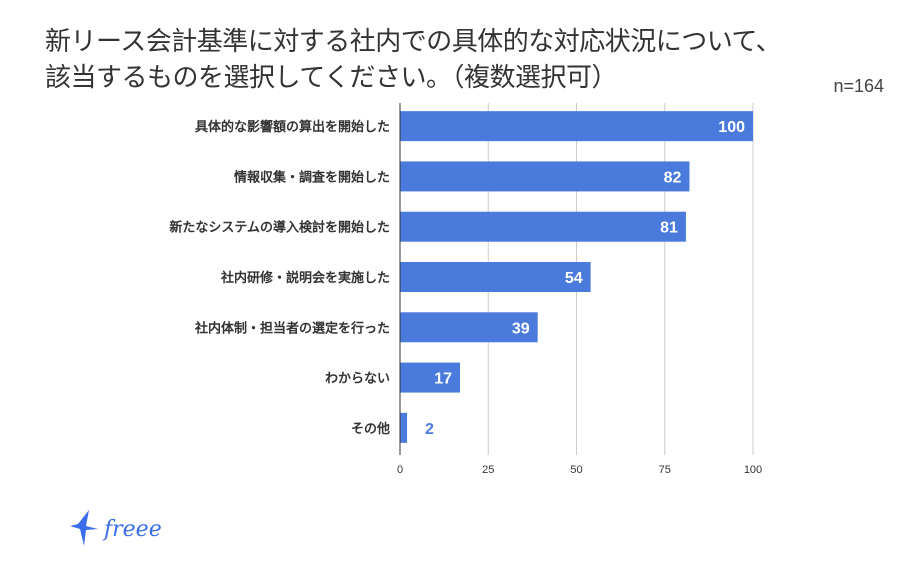 The height and width of the screenshot is (569, 924). I want to click on category-label: 具体的な影響額の算出を開始した, so click(292, 127).